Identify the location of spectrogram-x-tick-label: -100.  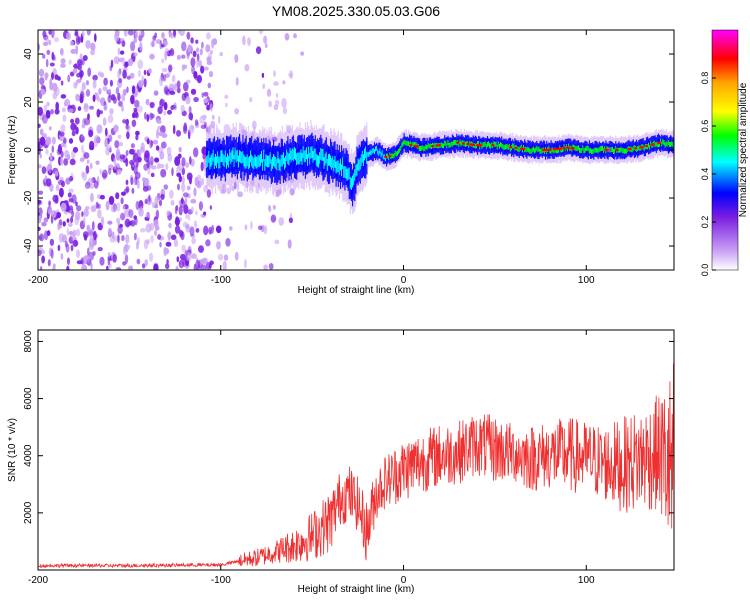
(221, 280).